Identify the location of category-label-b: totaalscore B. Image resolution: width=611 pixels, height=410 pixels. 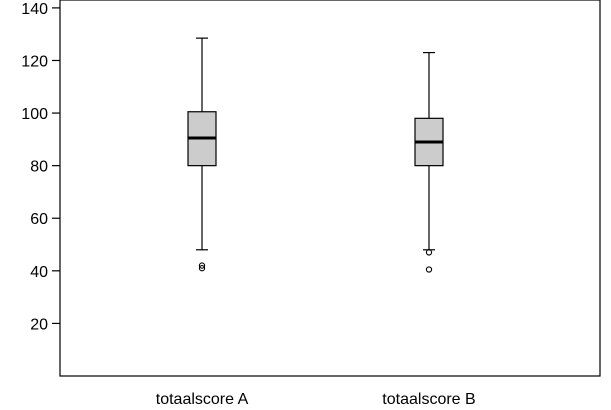
(428, 399).